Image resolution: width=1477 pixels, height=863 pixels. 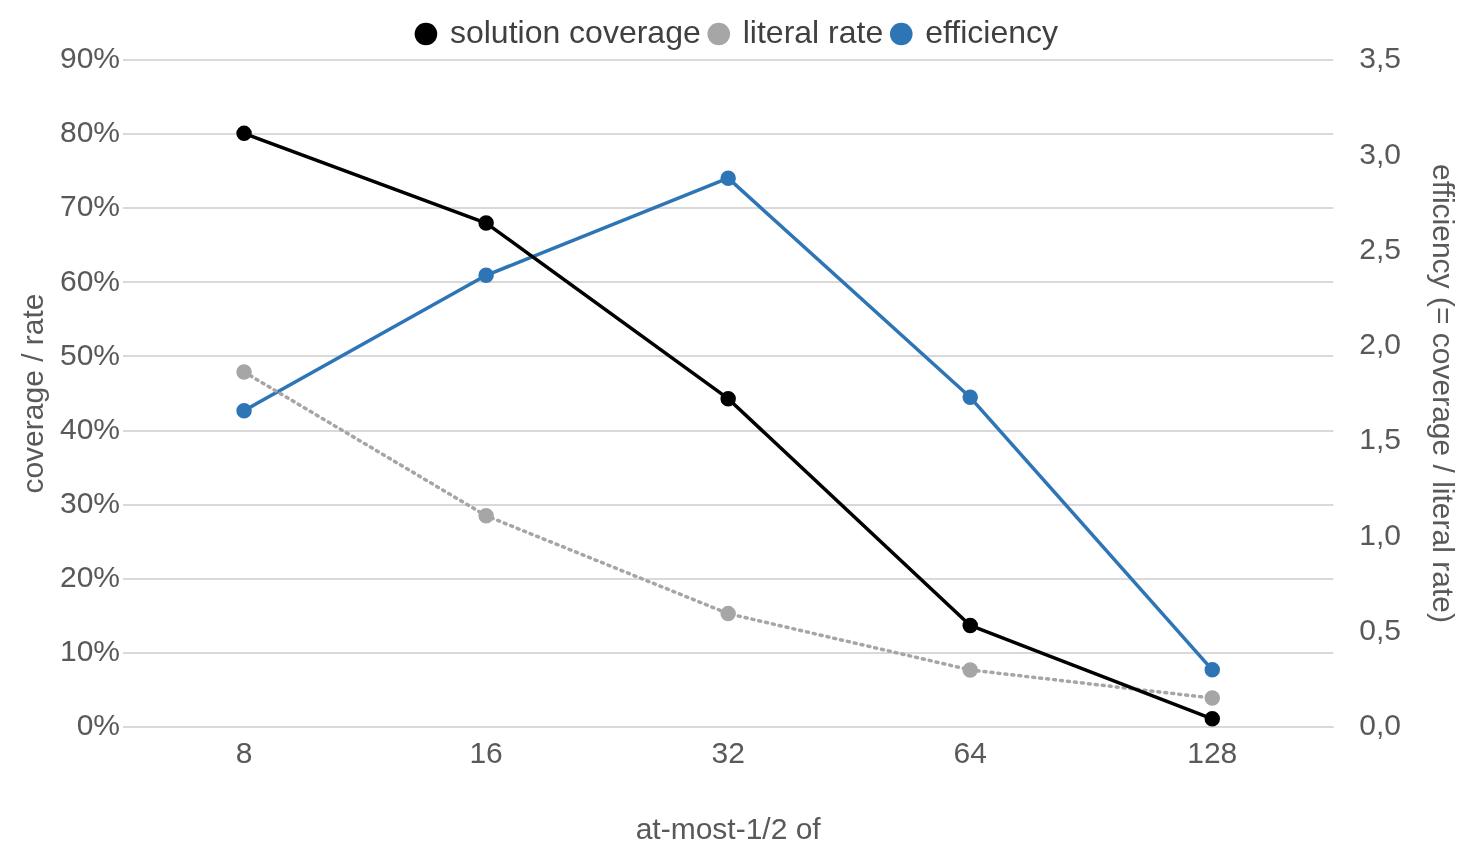 What do you see at coordinates (90, 651) in the screenshot?
I see `y-tick-label: 10%` at bounding box center [90, 651].